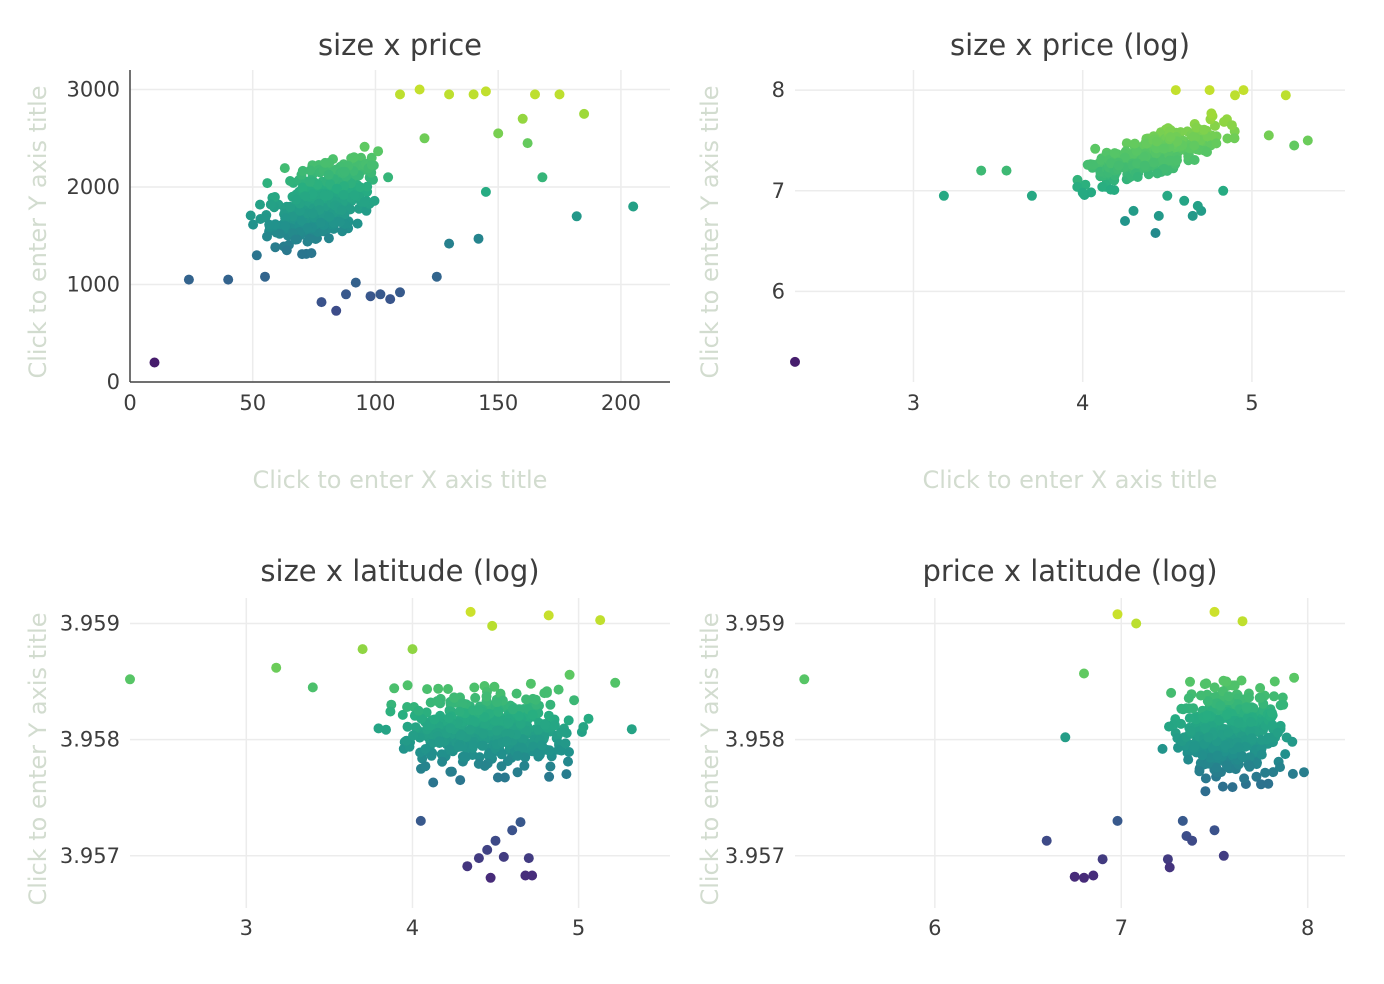 The height and width of the screenshot is (984, 1384). Describe the element at coordinates (934, 928) in the screenshot. I see `x-tick-label: 6` at that location.